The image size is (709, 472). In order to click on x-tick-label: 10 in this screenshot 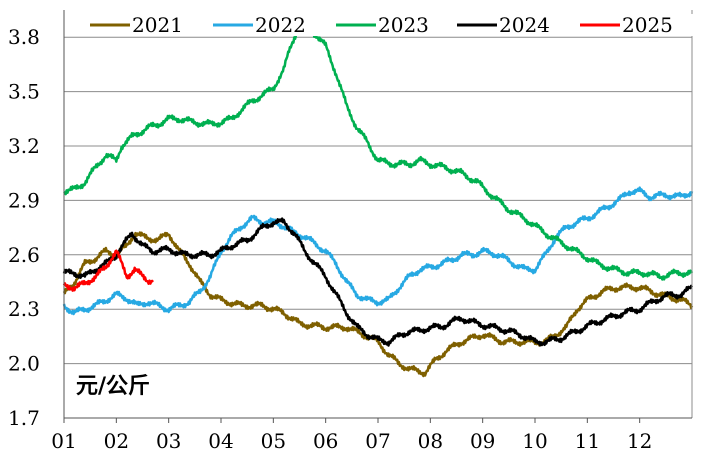, I will do `click(534, 441)`.